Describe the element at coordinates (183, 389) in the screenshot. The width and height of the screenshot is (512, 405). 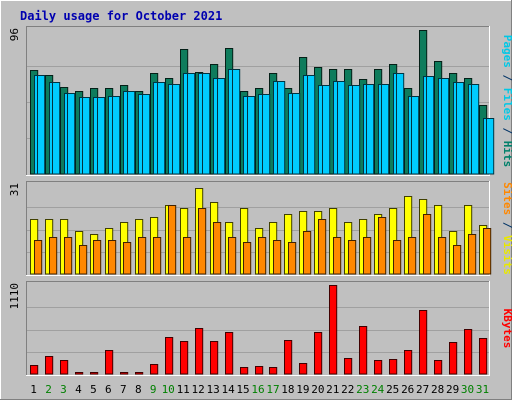
I see `x-tick-label-day-11: 11` at that location.